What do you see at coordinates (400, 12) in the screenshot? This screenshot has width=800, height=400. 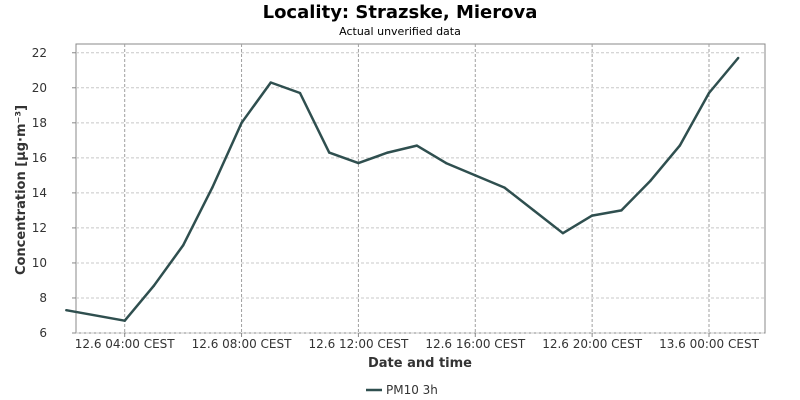 I see `chart-title: Locality: Strazske, Mierova` at bounding box center [400, 12].